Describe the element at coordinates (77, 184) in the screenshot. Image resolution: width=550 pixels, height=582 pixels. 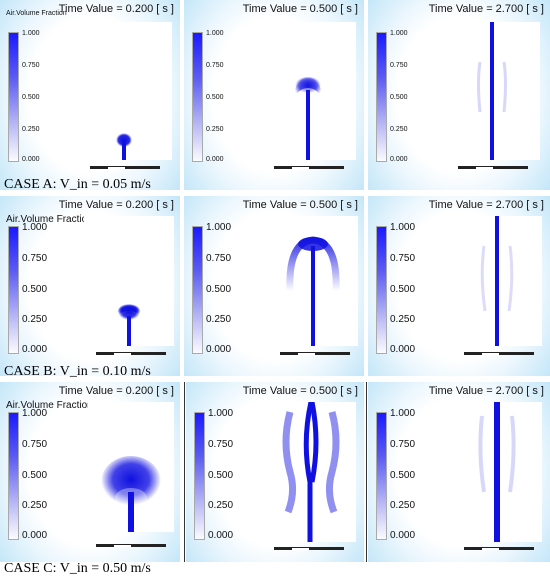
I see `case-label: CASE A: V_in = 0.05 m/s` at that location.